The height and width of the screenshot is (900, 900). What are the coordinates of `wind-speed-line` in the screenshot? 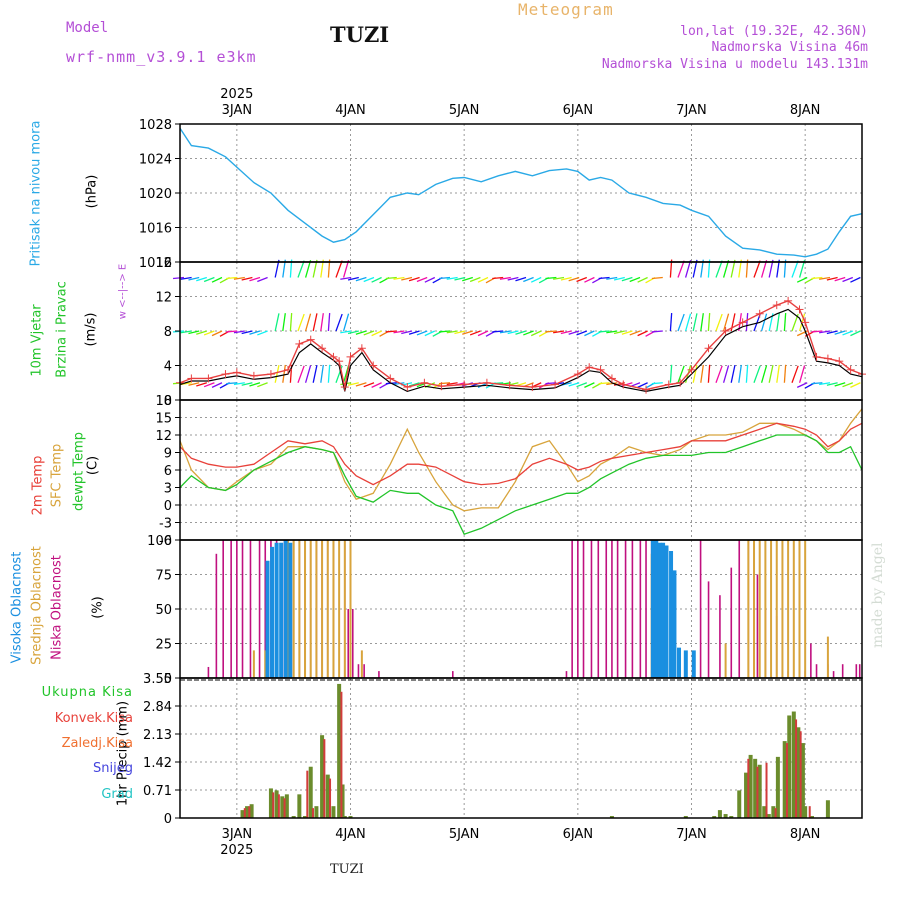 It's located at (521, 345).